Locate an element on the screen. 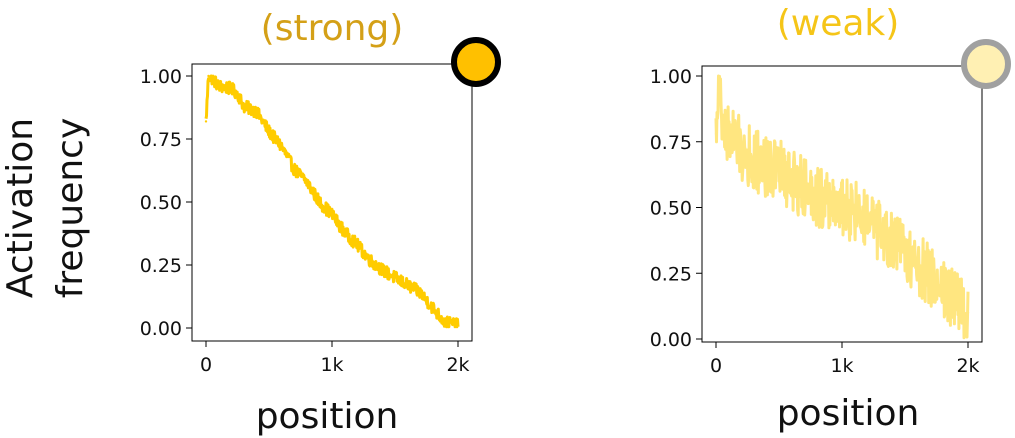 The width and height of the screenshot is (1015, 438). x-ticks-strong: 0 1k 2k is located at coordinates (335, 358).